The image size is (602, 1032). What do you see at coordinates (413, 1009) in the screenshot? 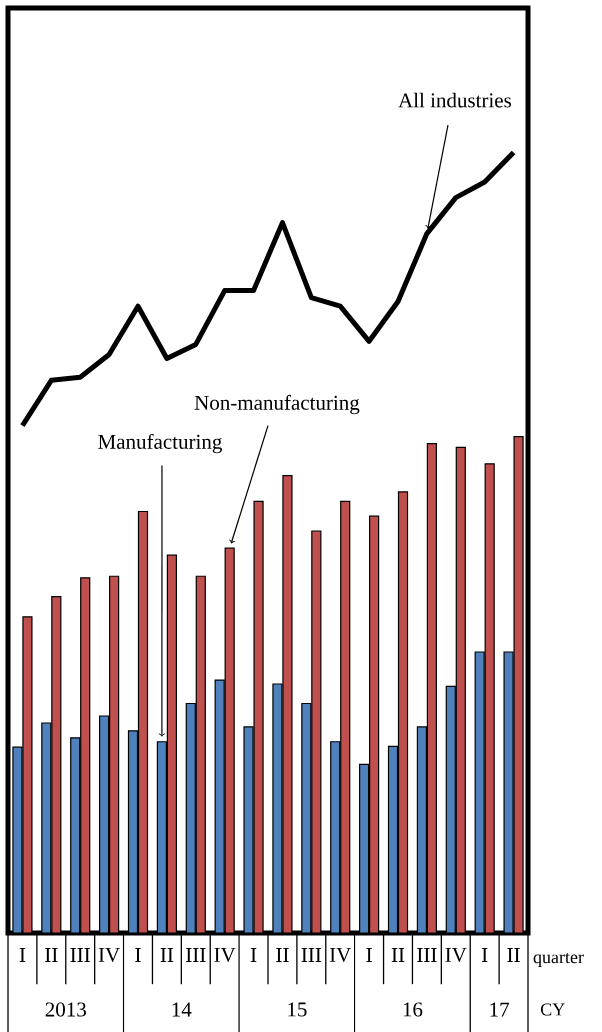
I see `text: 16` at bounding box center [413, 1009].